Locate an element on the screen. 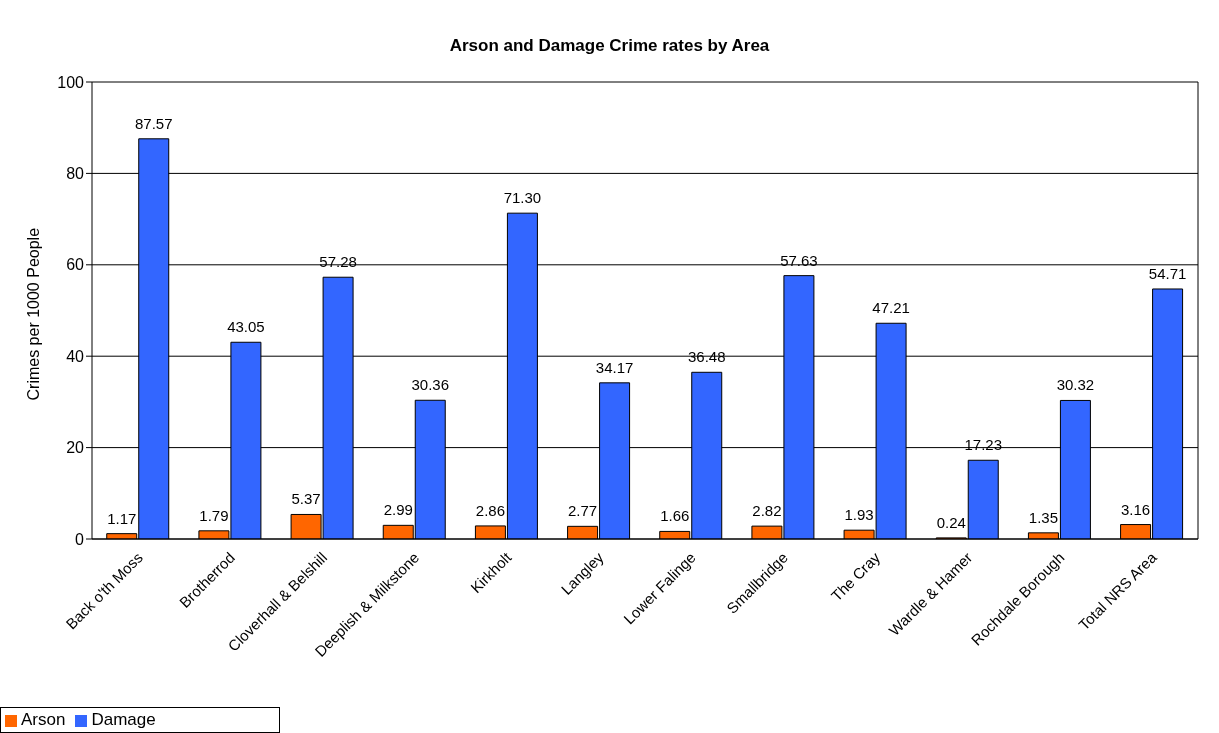 The width and height of the screenshot is (1219, 733). y-tick-label: 40 is located at coordinates (75, 356).